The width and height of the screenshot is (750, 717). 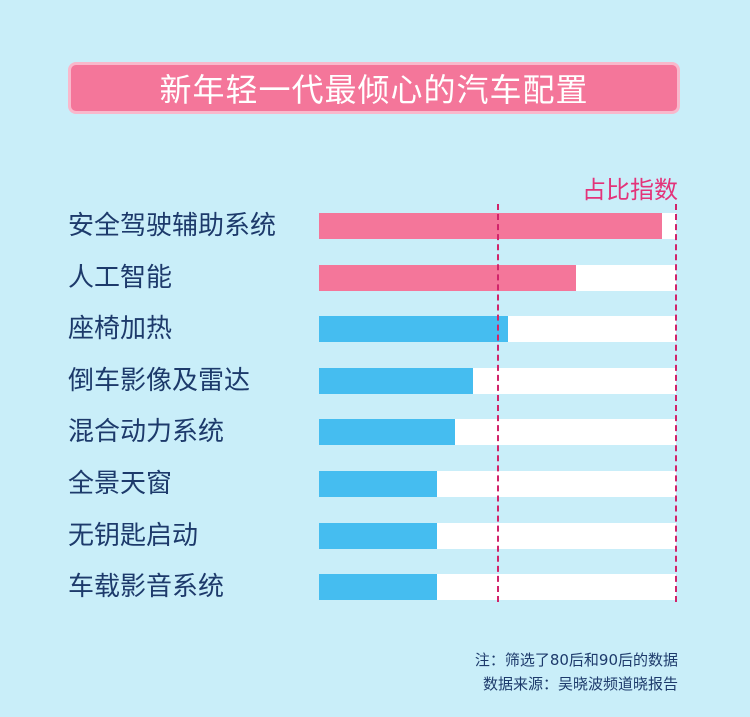 I want to click on category-label: 车载影音系统, so click(x=146, y=587).